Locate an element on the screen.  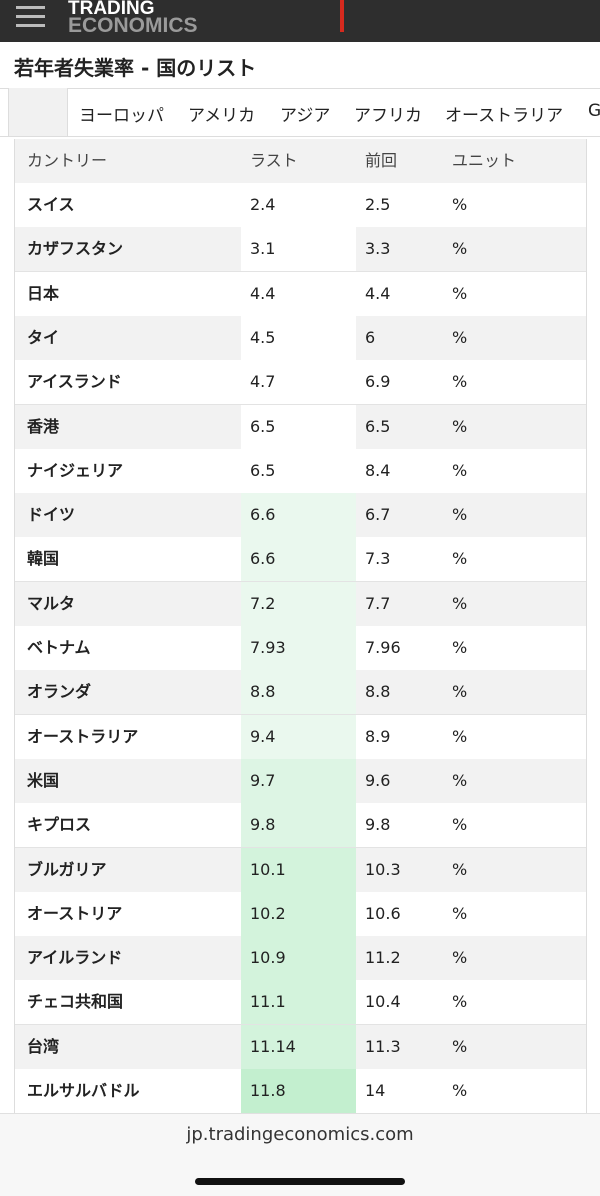
country-cell: 米国 is located at coordinates (43, 780).